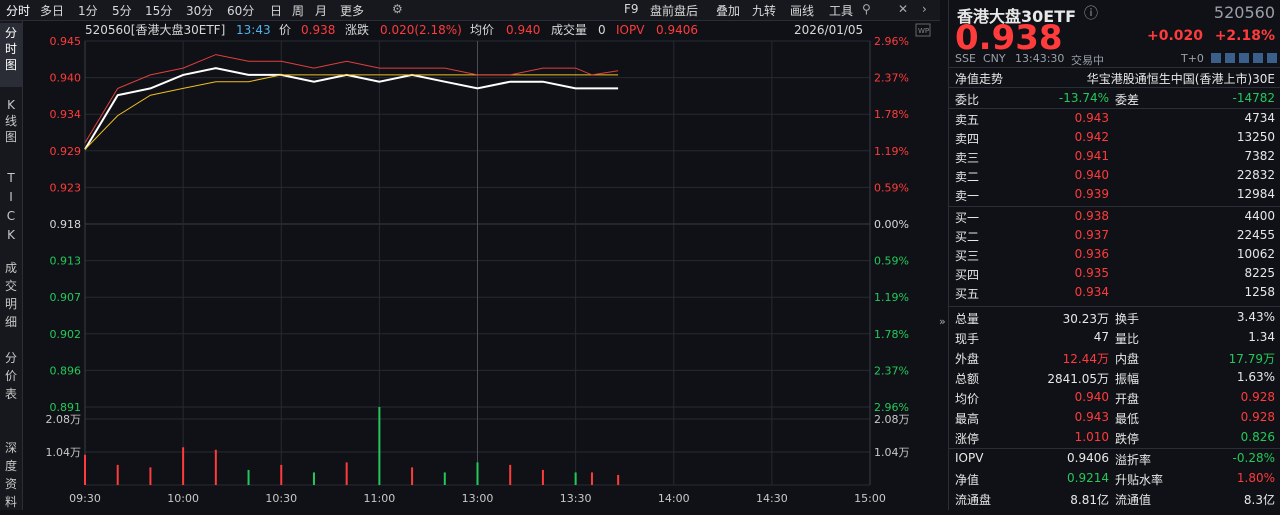 The image size is (1280, 515). I want to click on stat-label: 现手, so click(967, 339).